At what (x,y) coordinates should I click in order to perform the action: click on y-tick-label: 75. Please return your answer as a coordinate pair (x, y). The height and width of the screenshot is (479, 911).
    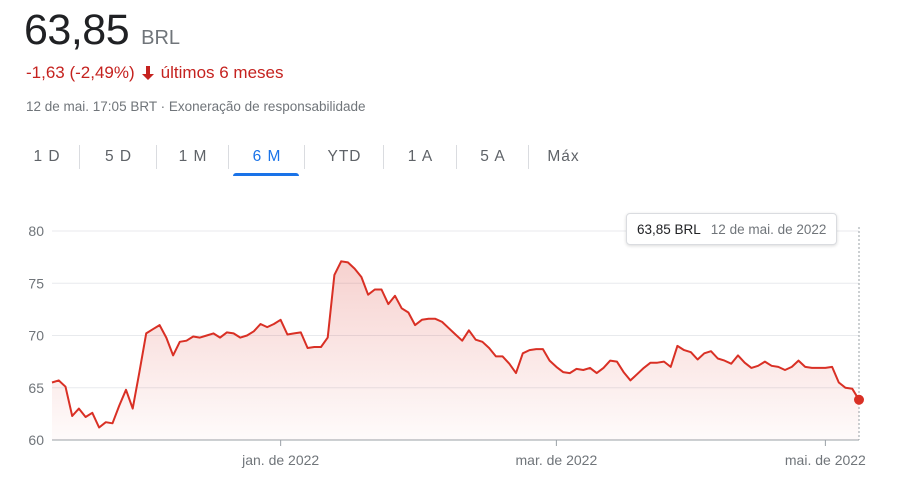
    Looking at the image, I should click on (36, 283).